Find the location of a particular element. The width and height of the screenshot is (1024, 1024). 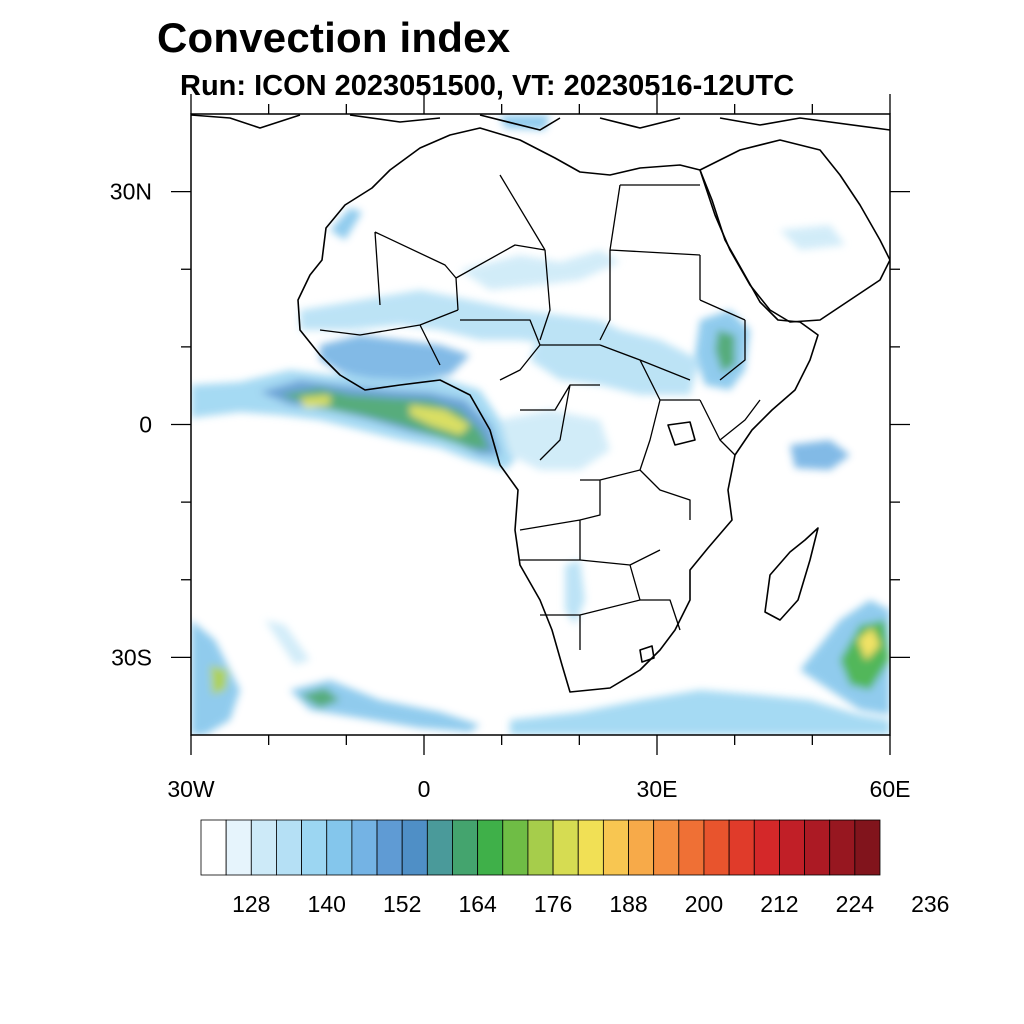

lat-label: 0 is located at coordinates (145, 425).